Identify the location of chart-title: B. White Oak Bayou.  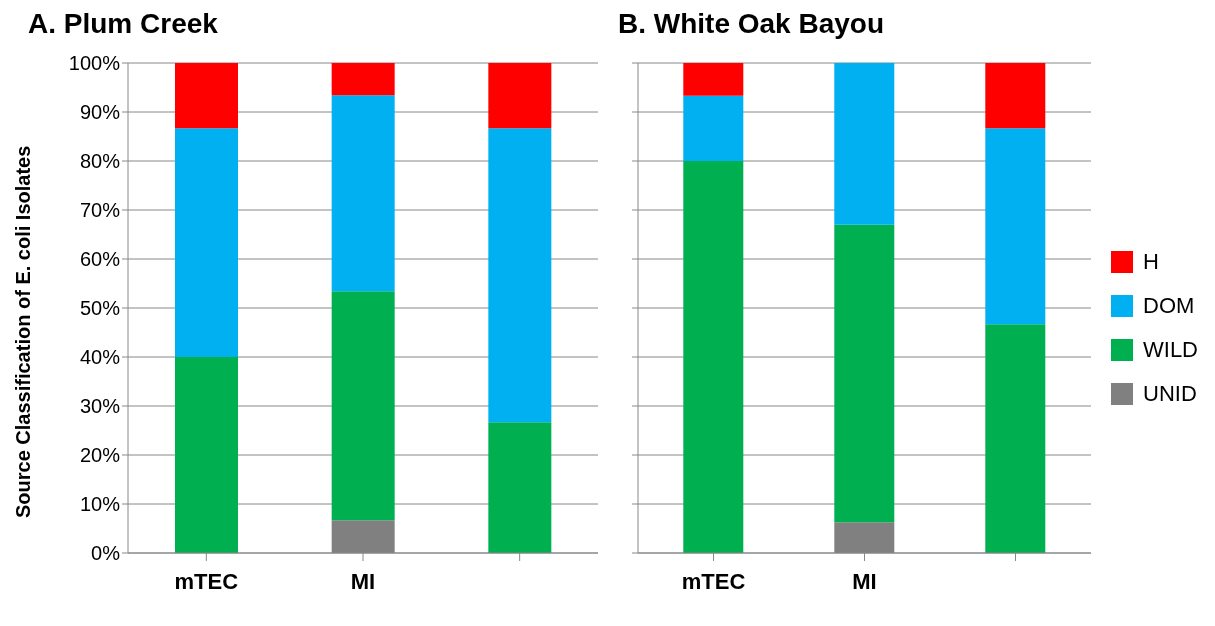
(752, 24).